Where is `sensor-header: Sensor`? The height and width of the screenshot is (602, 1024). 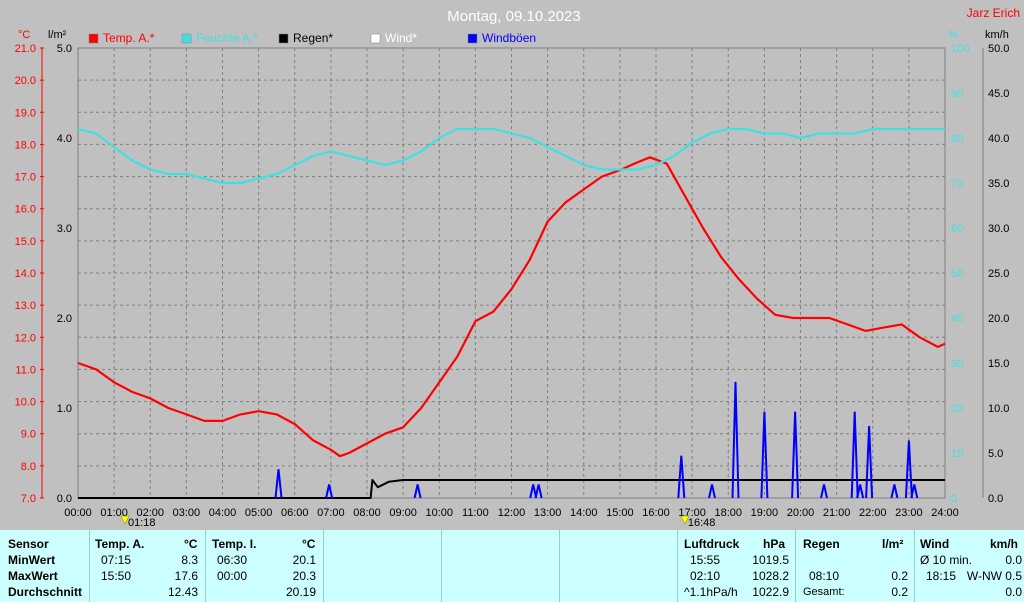
sensor-header: Sensor is located at coordinates (28, 544).